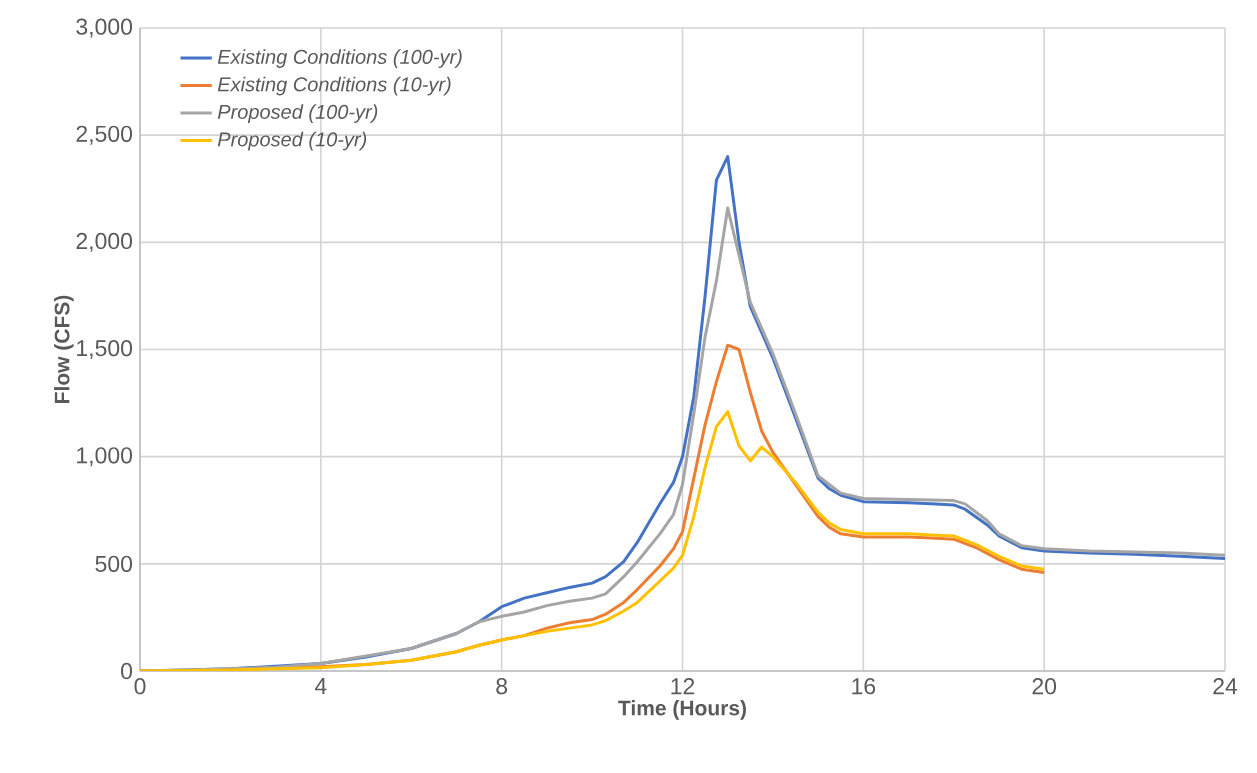 Image resolution: width=1257 pixels, height=773 pixels. What do you see at coordinates (105, 350) in the screenshot?
I see `y-tick-label: 1,500` at bounding box center [105, 350].